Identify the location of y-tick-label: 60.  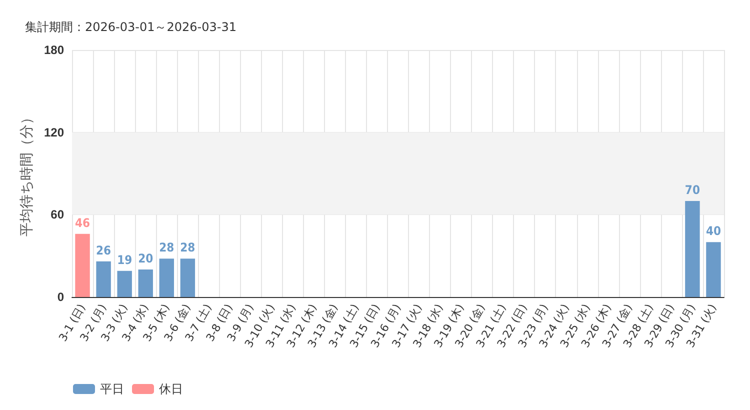
(57, 215).